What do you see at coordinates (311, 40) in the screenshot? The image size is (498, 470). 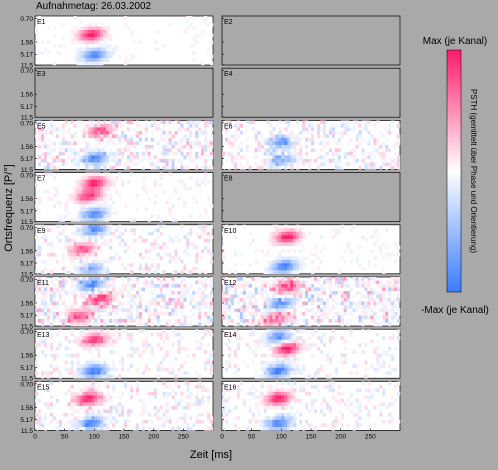 I see `panel-e2: E2` at bounding box center [311, 40].